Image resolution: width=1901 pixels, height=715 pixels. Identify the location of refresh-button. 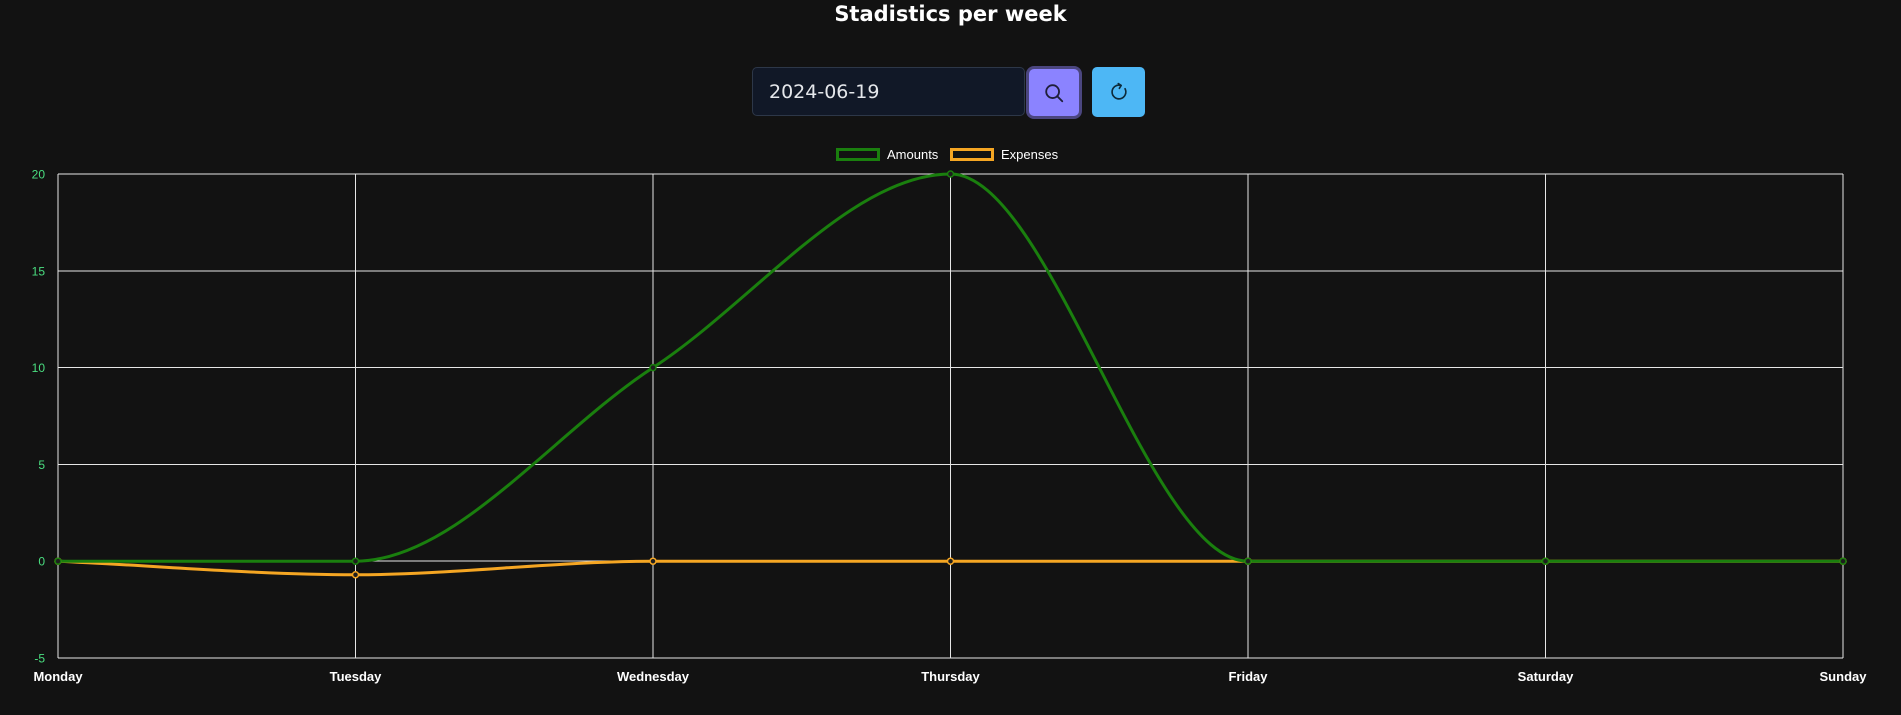
(1118, 92).